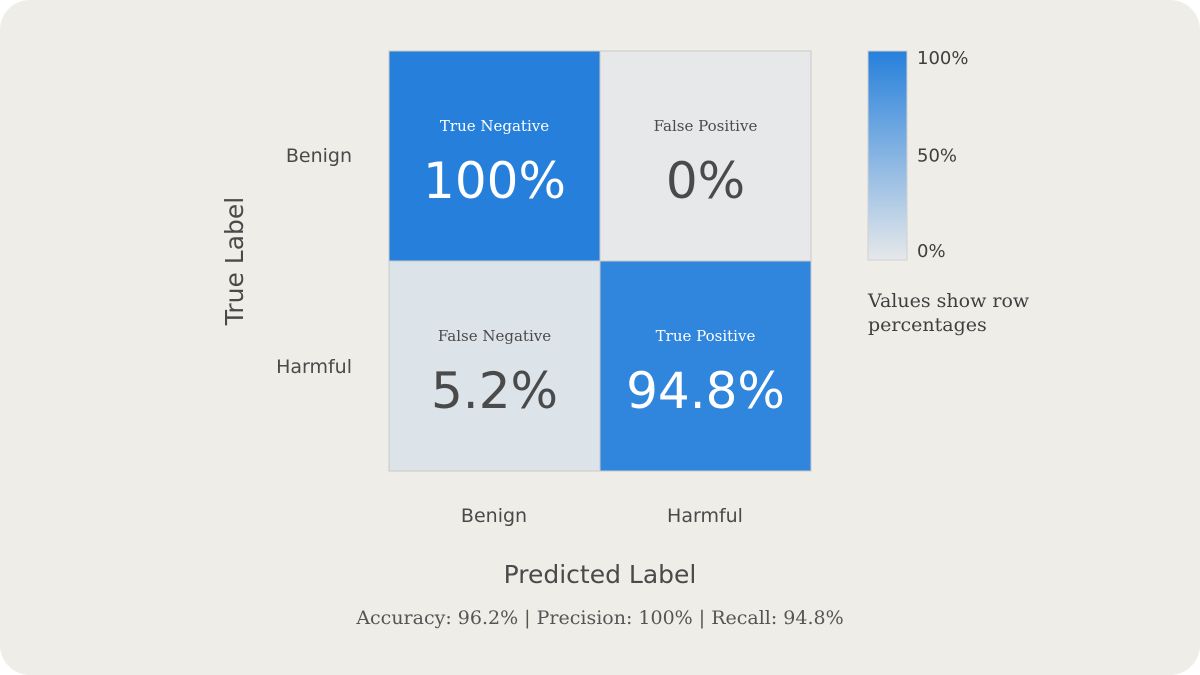  I want to click on colorbar-ticks: 100% 50% 0%, so click(942, 155).